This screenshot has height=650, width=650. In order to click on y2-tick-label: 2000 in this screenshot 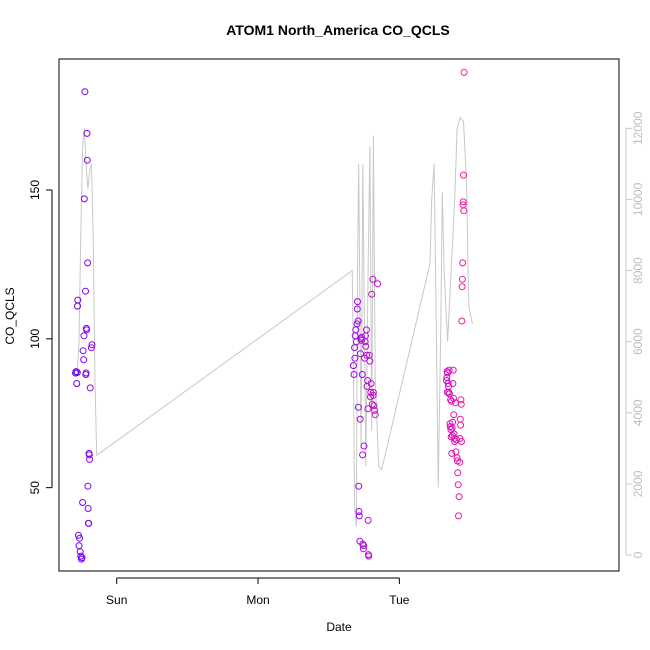, I will do `click(638, 483)`.